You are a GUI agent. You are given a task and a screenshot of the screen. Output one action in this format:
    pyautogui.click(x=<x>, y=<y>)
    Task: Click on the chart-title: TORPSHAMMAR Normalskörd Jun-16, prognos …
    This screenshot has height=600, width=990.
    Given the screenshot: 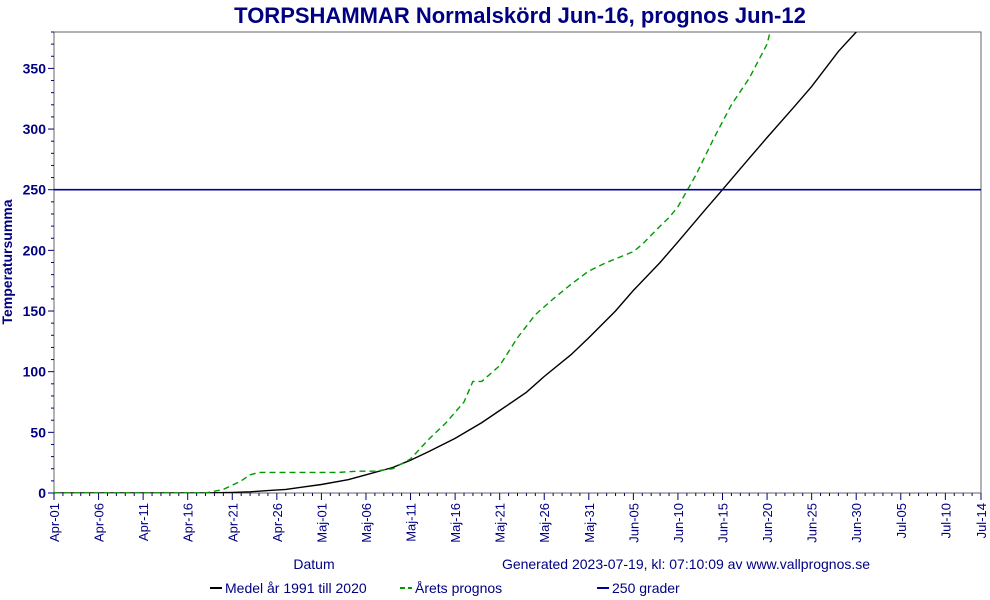 What is the action you would take?
    pyautogui.click(x=520, y=15)
    